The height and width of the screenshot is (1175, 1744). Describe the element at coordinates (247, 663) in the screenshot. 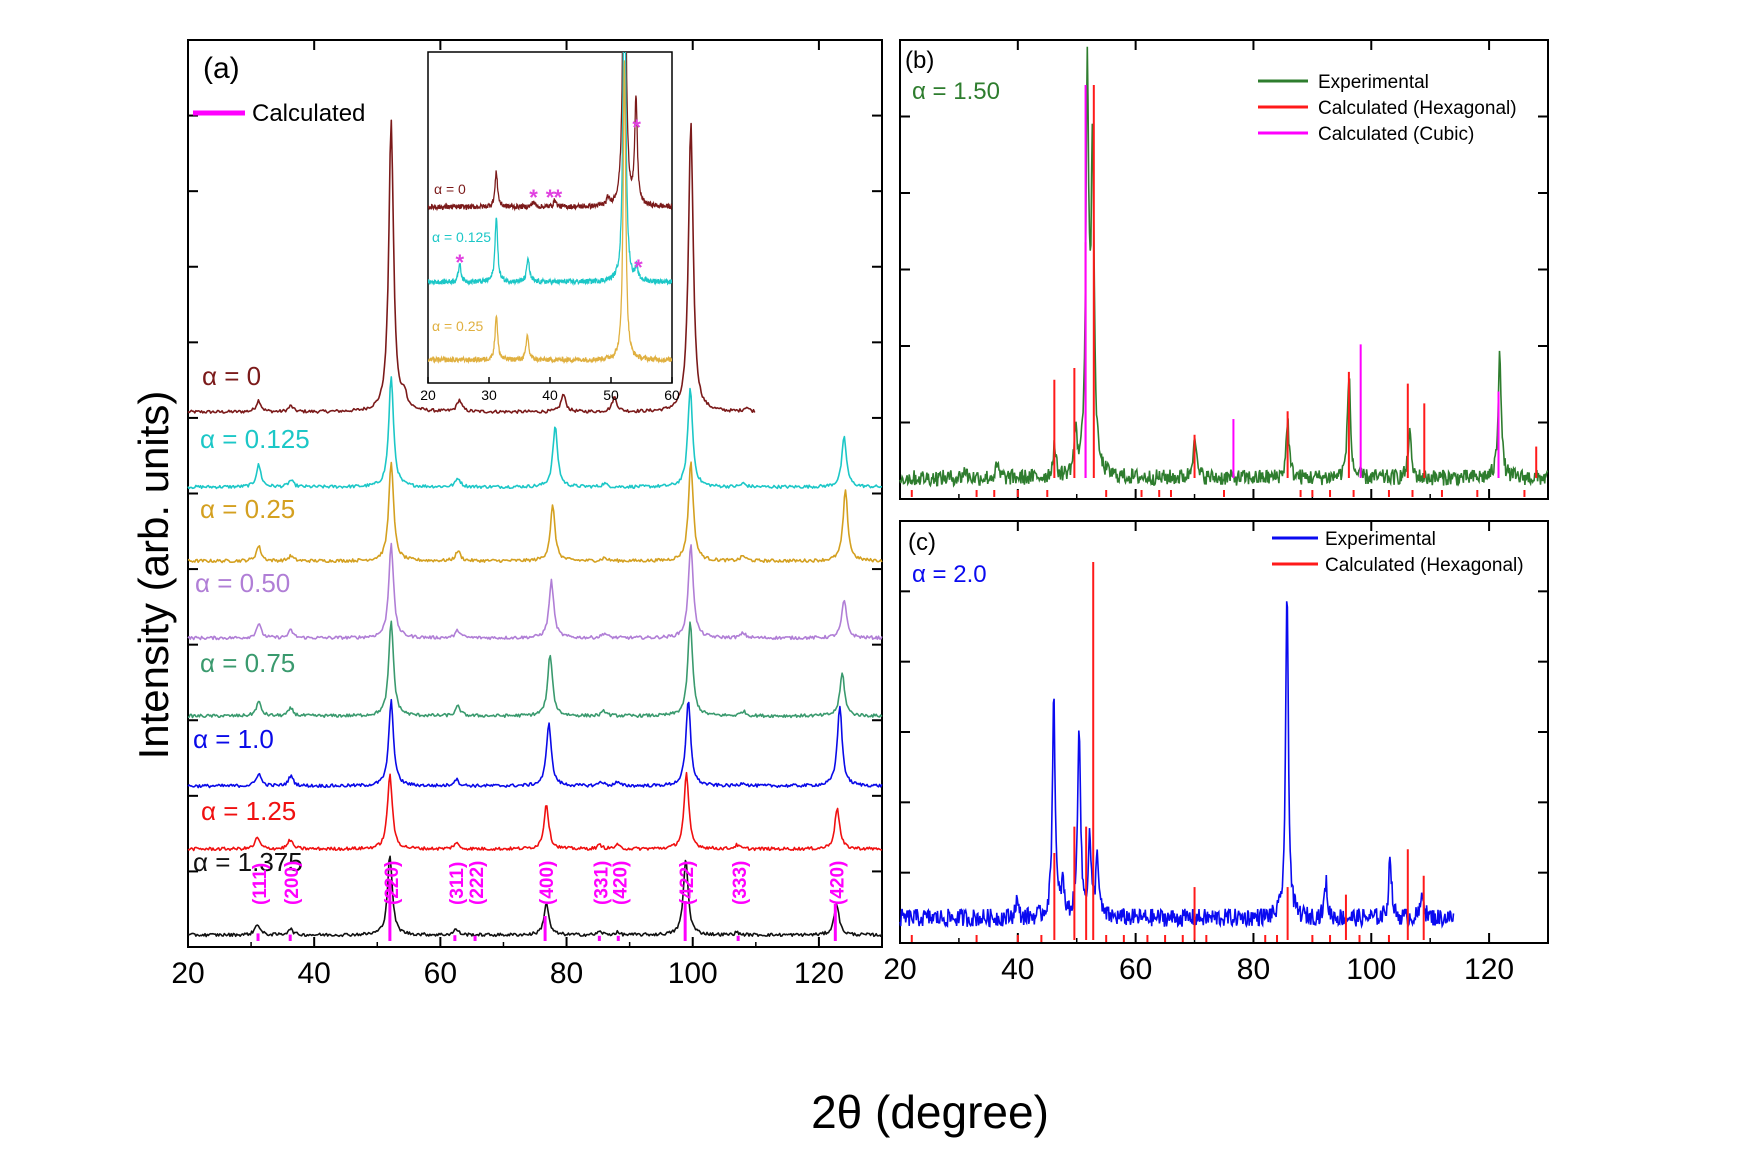

I see `series-label: α = 0.75` at that location.